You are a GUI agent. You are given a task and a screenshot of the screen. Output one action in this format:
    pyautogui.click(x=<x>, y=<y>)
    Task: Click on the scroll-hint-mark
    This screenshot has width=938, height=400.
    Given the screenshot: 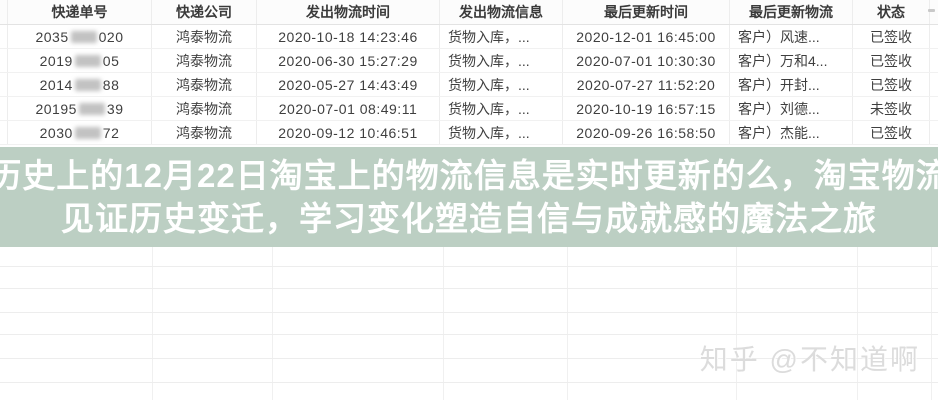 What is the action you would take?
    pyautogui.click(x=931, y=10)
    